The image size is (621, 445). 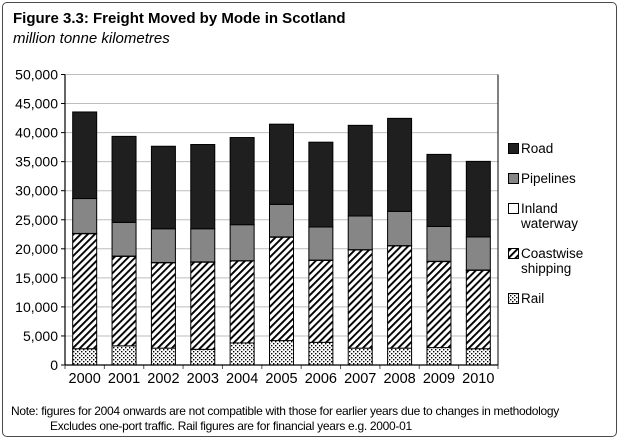 I want to click on legend-item-pipelines: Pipelines, so click(x=562, y=178).